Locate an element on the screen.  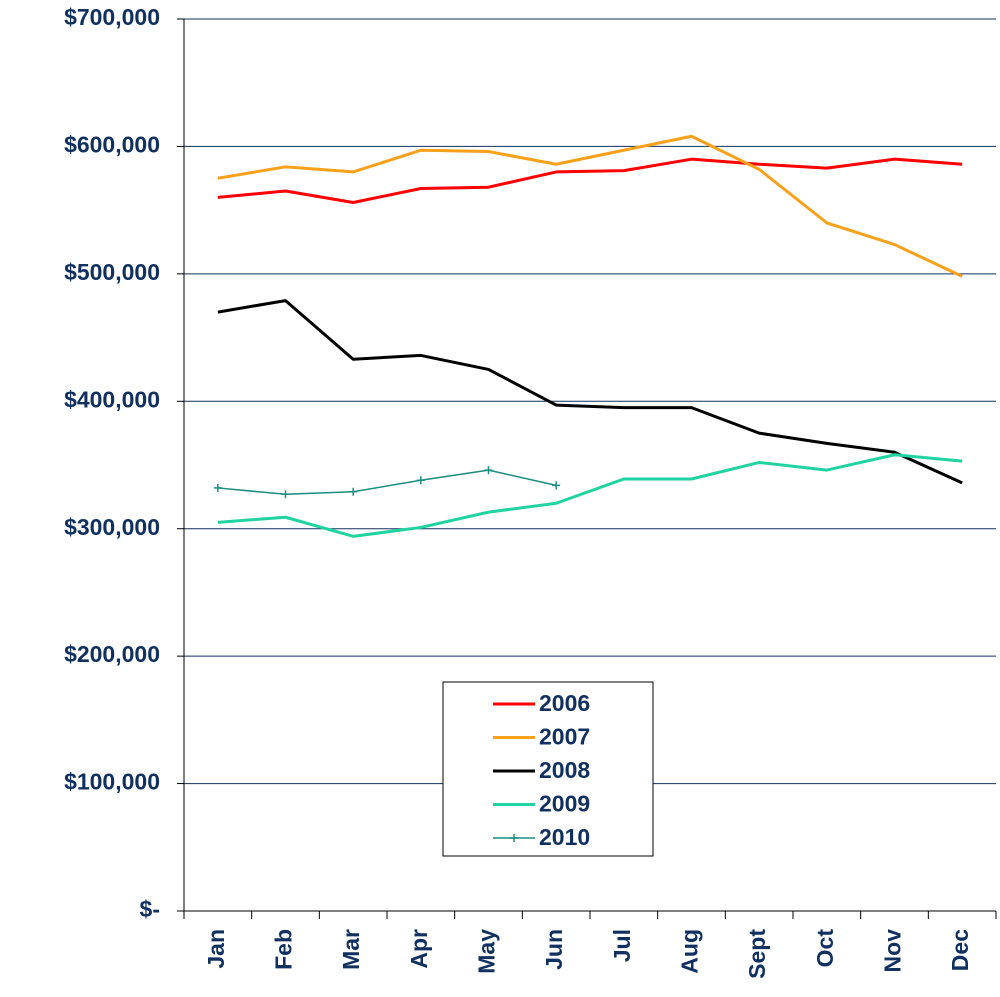
y-tick-label: $100,000 is located at coordinates (112, 782).